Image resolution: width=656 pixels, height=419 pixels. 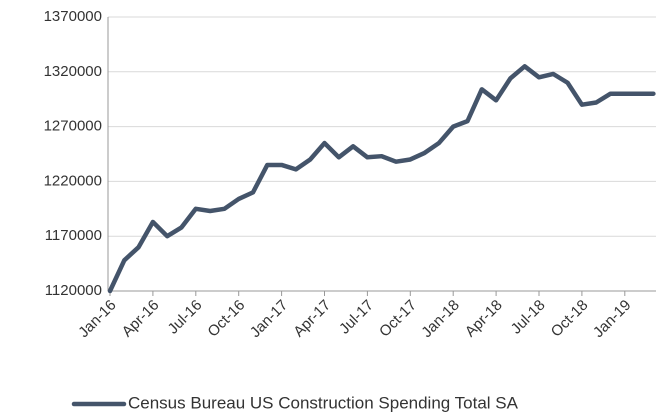 What do you see at coordinates (484, 319) in the screenshot?
I see `x-tick-label: Apr-18` at bounding box center [484, 319].